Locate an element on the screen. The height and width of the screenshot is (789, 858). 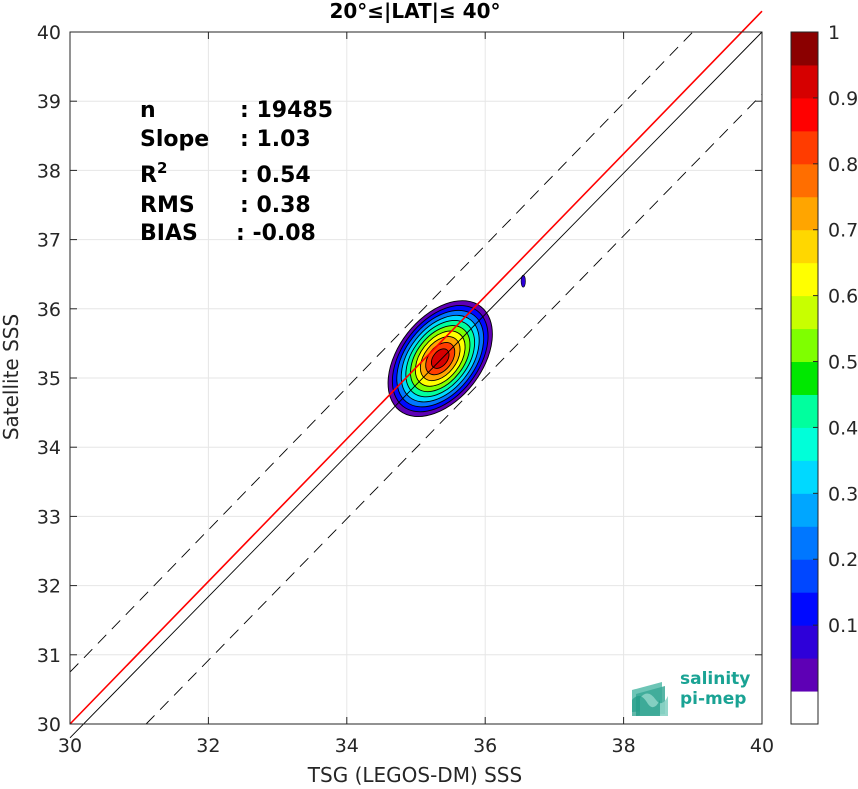
x-tick-label: 36 is located at coordinates (485, 746).